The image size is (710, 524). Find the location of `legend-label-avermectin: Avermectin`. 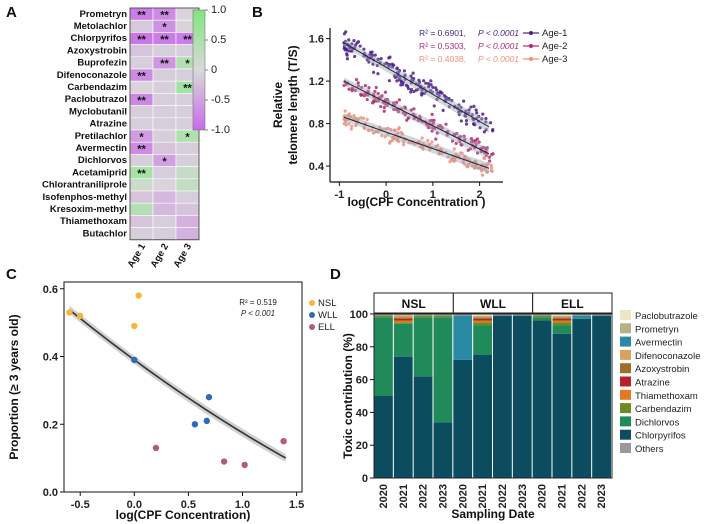

legend-label-avermectin: Avermectin is located at coordinates (658, 343).